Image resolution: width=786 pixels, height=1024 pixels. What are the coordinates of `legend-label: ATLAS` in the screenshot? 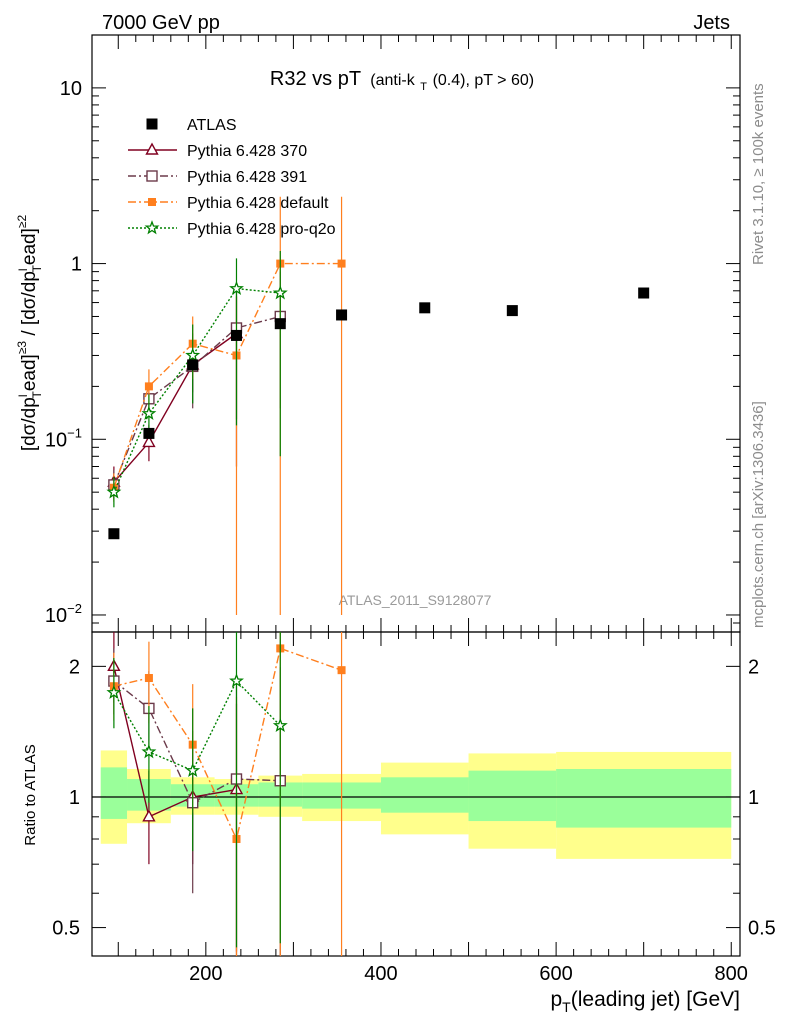 It's located at (212, 125).